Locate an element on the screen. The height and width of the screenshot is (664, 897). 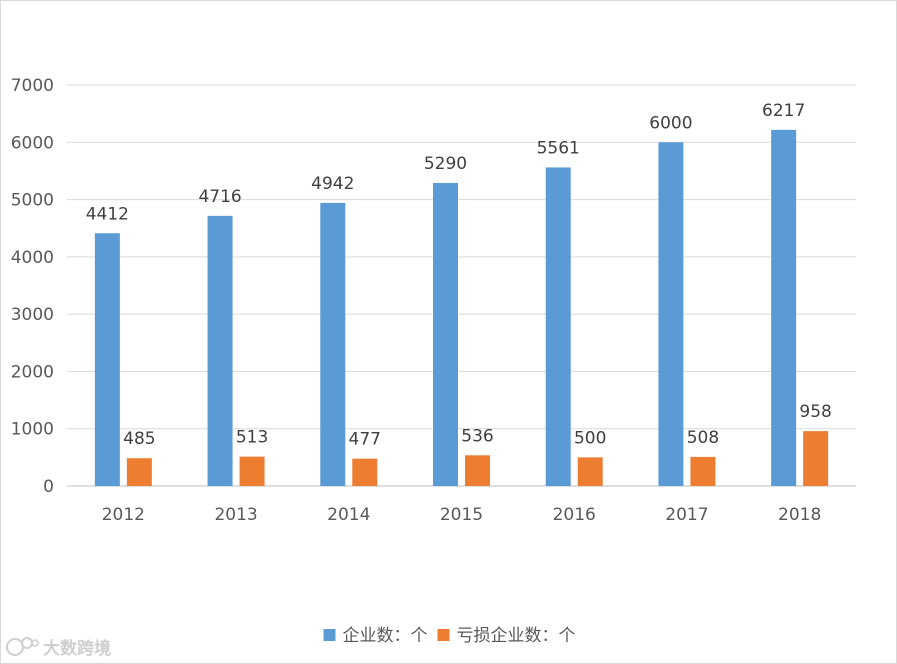
data-label-enterprises: 5290 is located at coordinates (445, 164).